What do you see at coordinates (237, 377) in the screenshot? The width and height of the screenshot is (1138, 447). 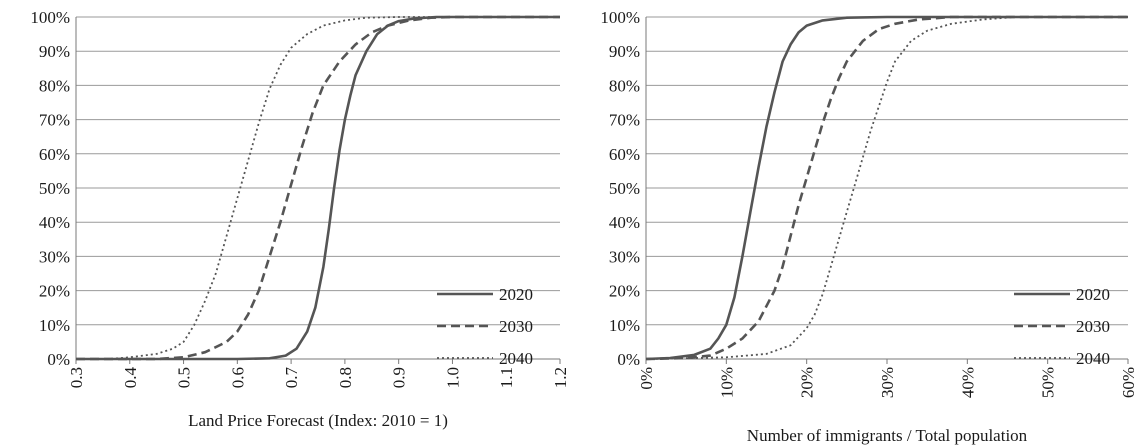 I see `x-tick-label: 0.6` at bounding box center [237, 377].